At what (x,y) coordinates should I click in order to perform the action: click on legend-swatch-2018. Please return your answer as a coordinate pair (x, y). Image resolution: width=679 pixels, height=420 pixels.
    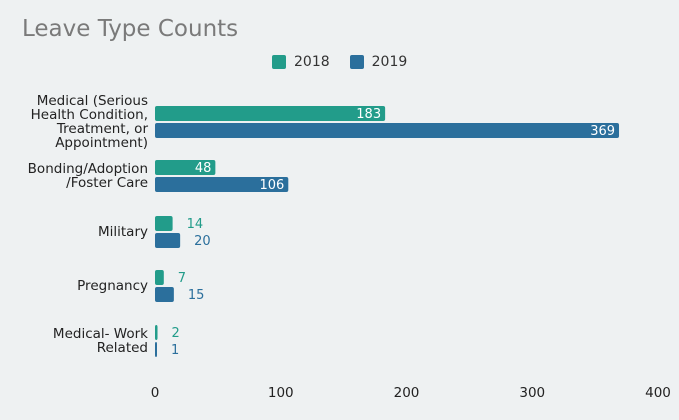
    Looking at the image, I should click on (279, 62).